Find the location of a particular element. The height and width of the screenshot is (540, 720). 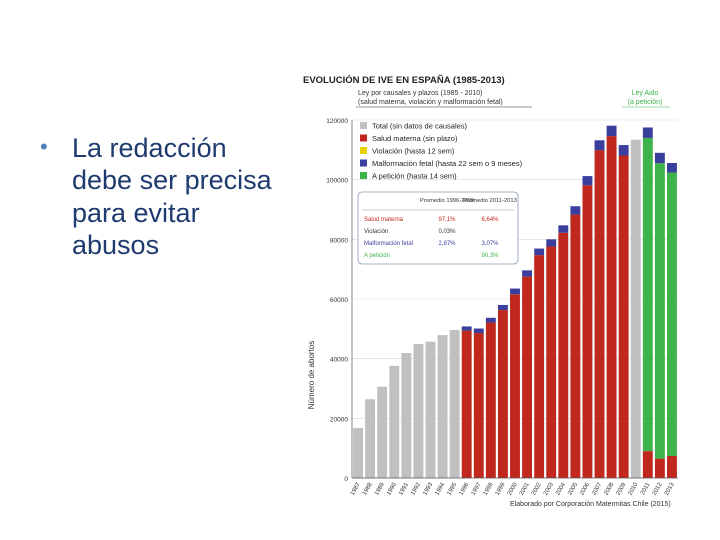

period-label-line: Ley por causales y plazos (1985 - 2010) is located at coordinates (420, 93).